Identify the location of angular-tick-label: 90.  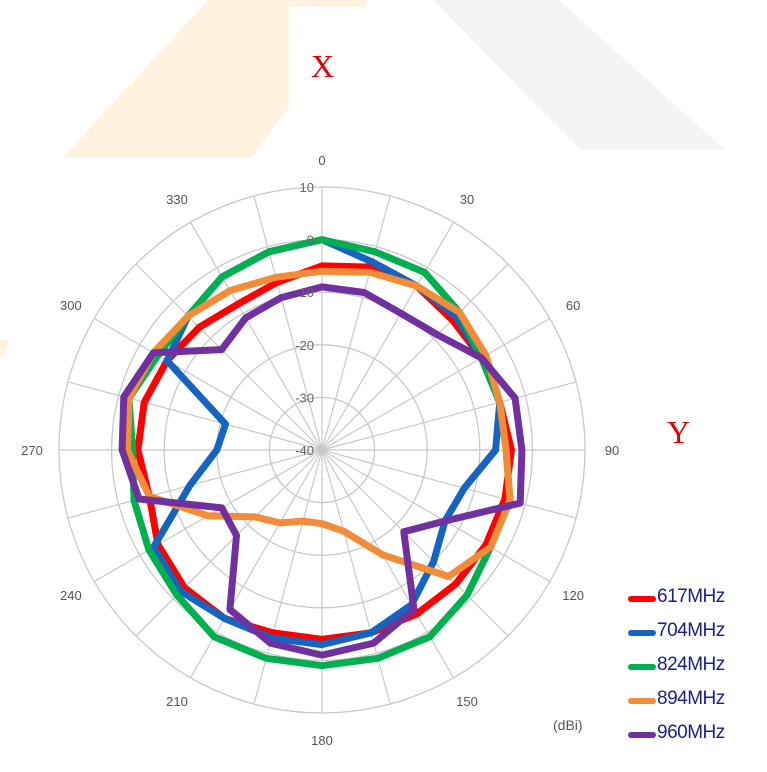
(612, 450).